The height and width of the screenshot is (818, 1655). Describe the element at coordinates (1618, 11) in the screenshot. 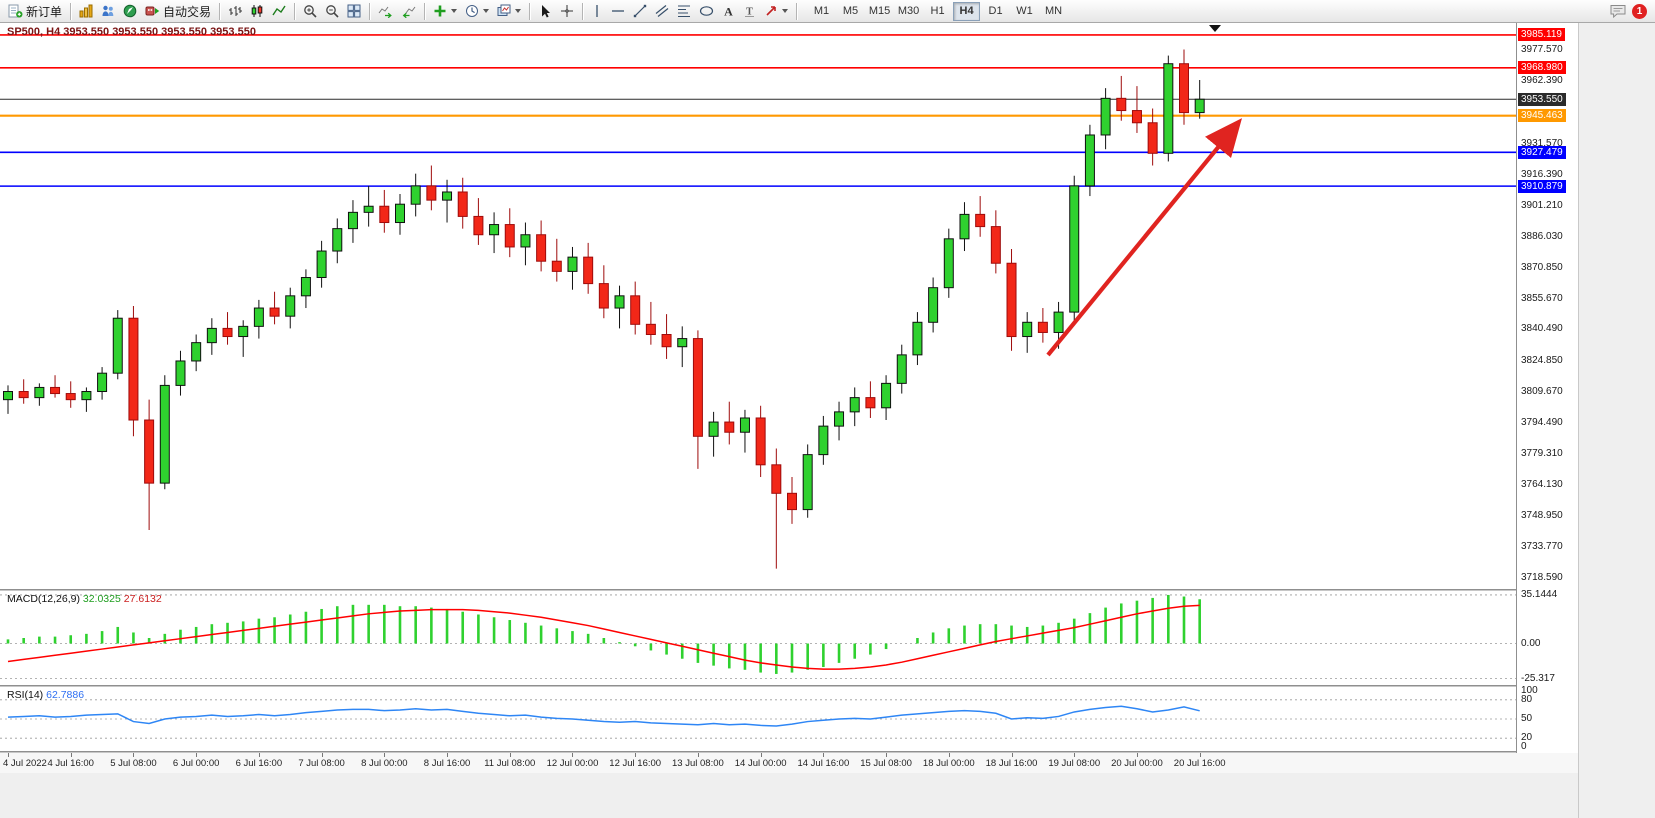

I see `message-icon` at that location.